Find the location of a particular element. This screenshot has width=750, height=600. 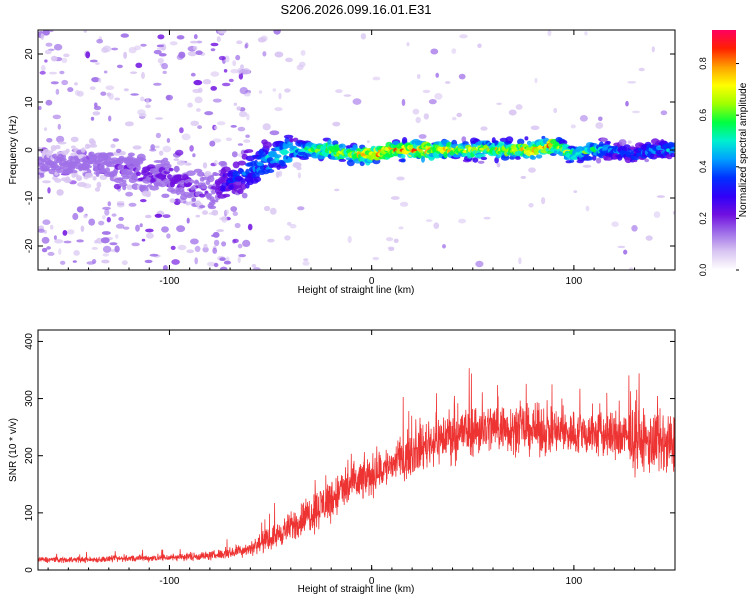

figure-title: S206.2026.099.16.01.E31 is located at coordinates (355, 9).